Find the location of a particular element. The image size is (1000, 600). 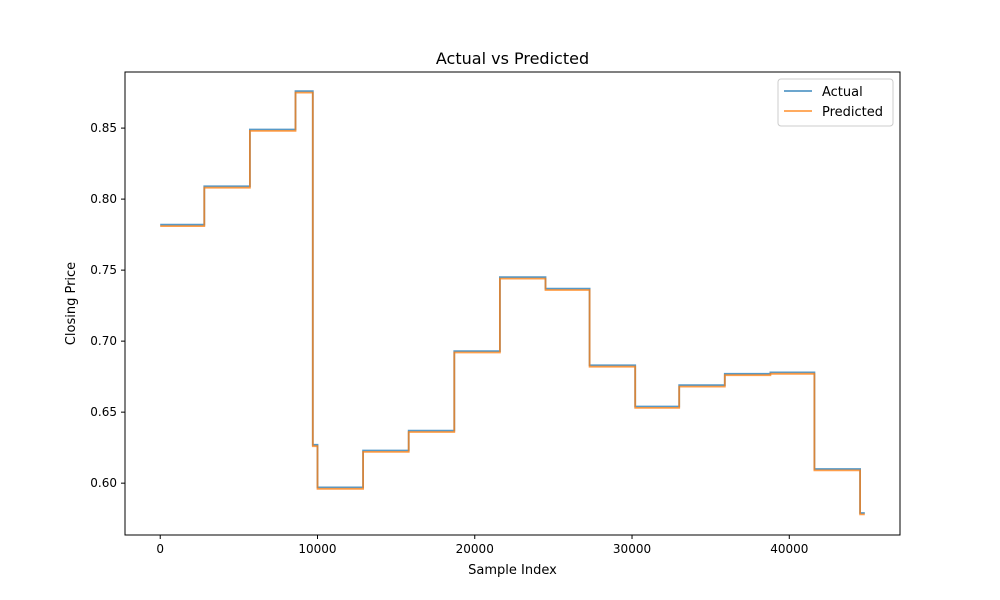

y-tick-label: 0.65 is located at coordinates (103, 412).